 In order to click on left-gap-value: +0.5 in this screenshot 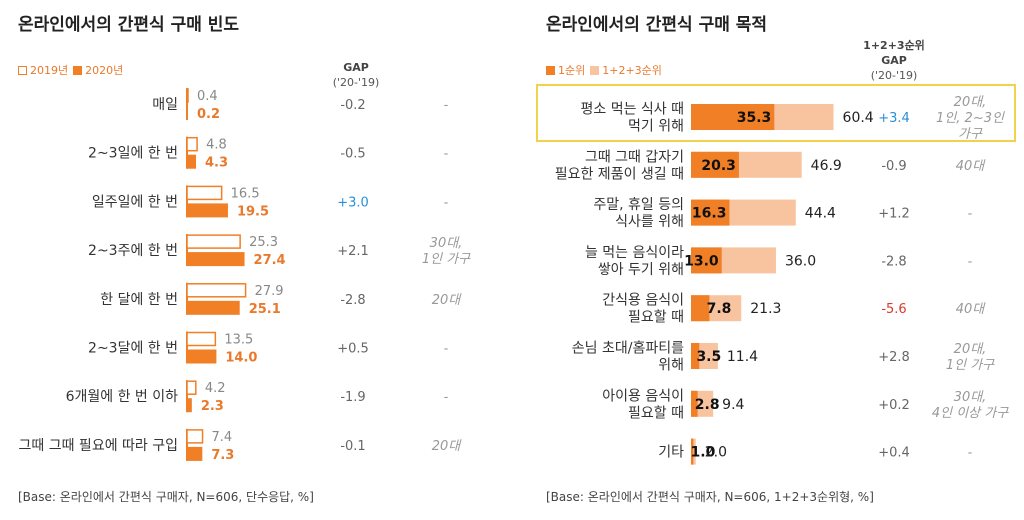, I will do `click(353, 349)`.